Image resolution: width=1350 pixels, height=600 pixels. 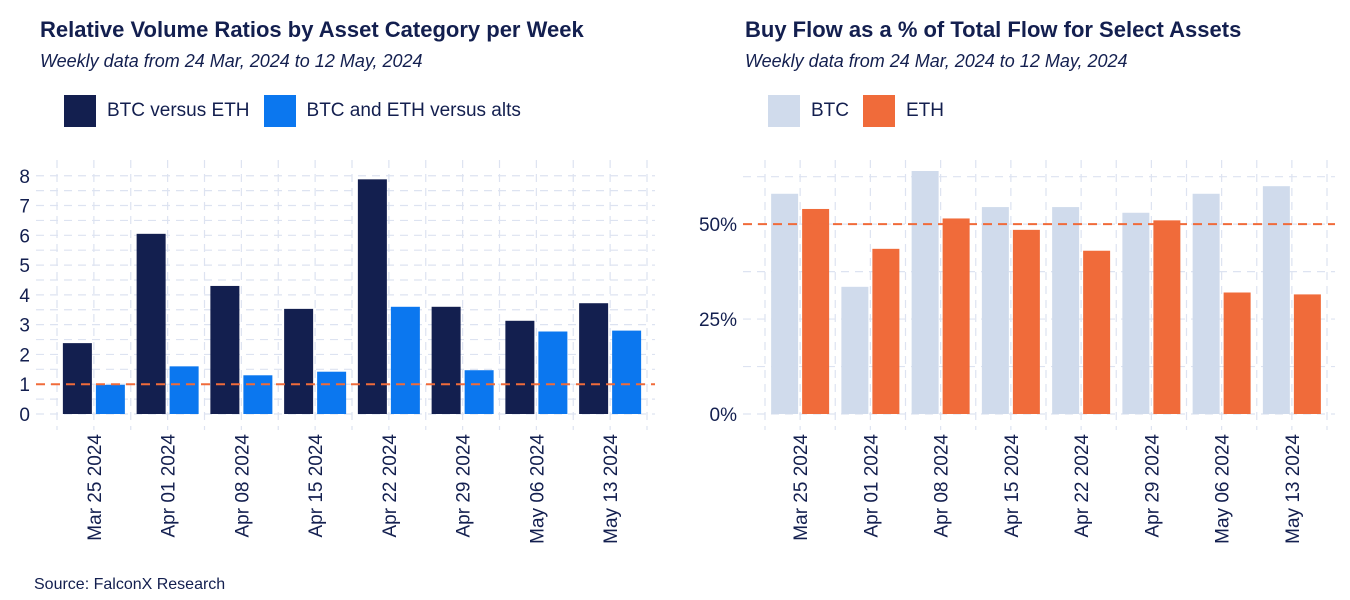 I want to click on legend-item-btc: BTC, so click(x=808, y=111).